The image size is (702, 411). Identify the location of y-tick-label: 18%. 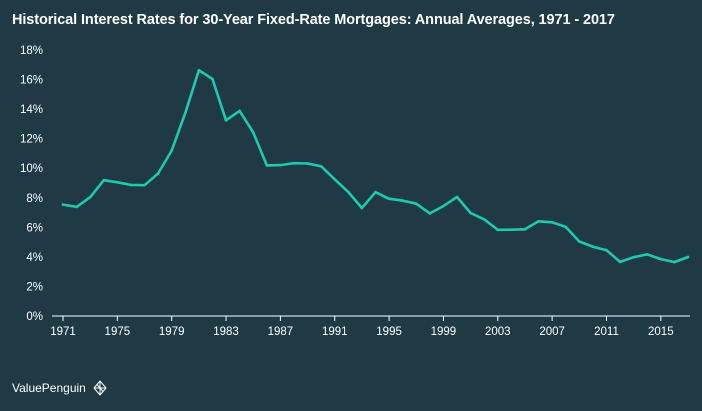
(31, 51).